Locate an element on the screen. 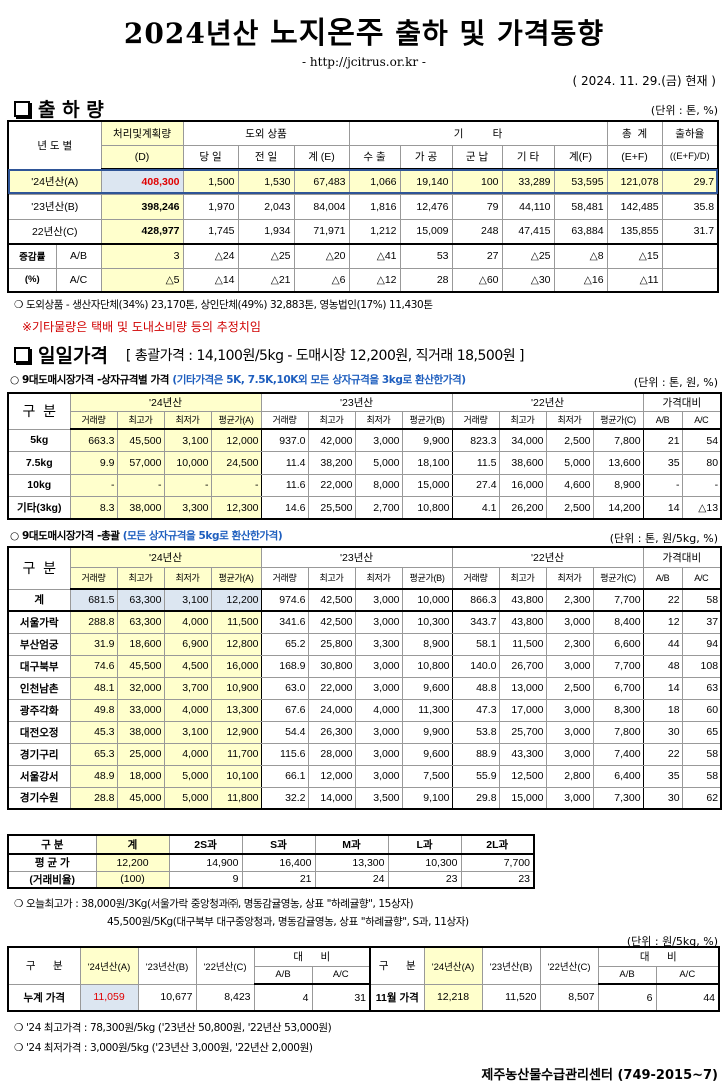 The image size is (728, 1083). table-cell: 88.9 is located at coordinates (475, 754).